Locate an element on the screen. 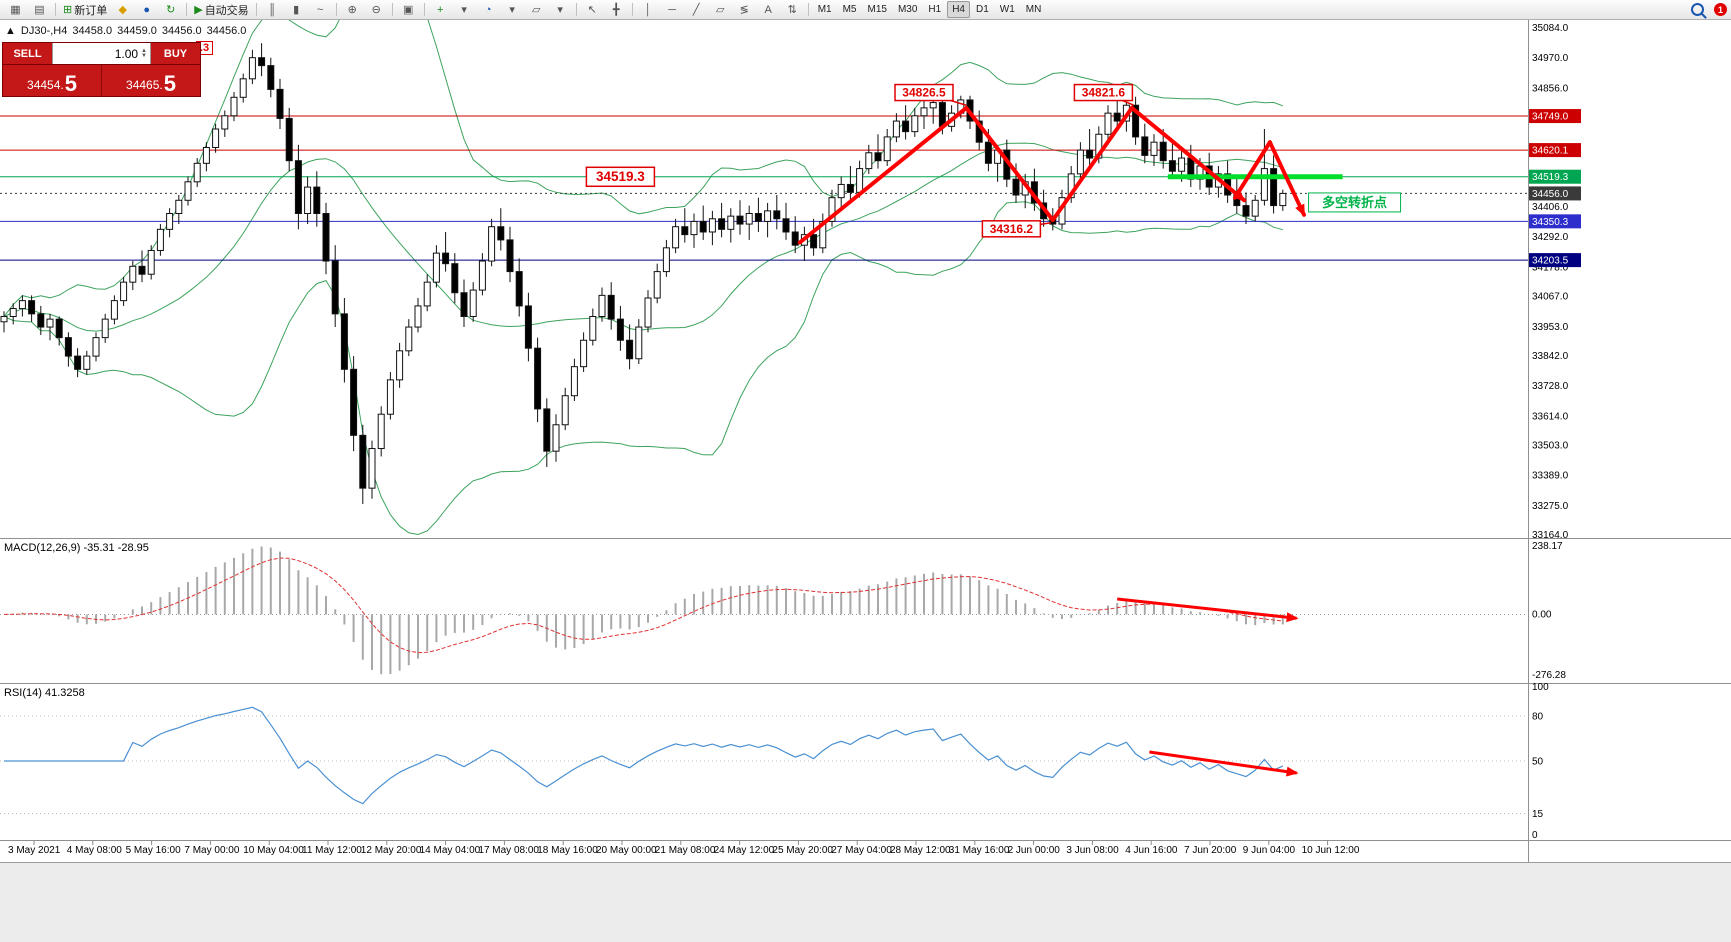 This screenshot has width=1731, height=942. svg-text: 7 May 00:00 is located at coordinates (211, 850).